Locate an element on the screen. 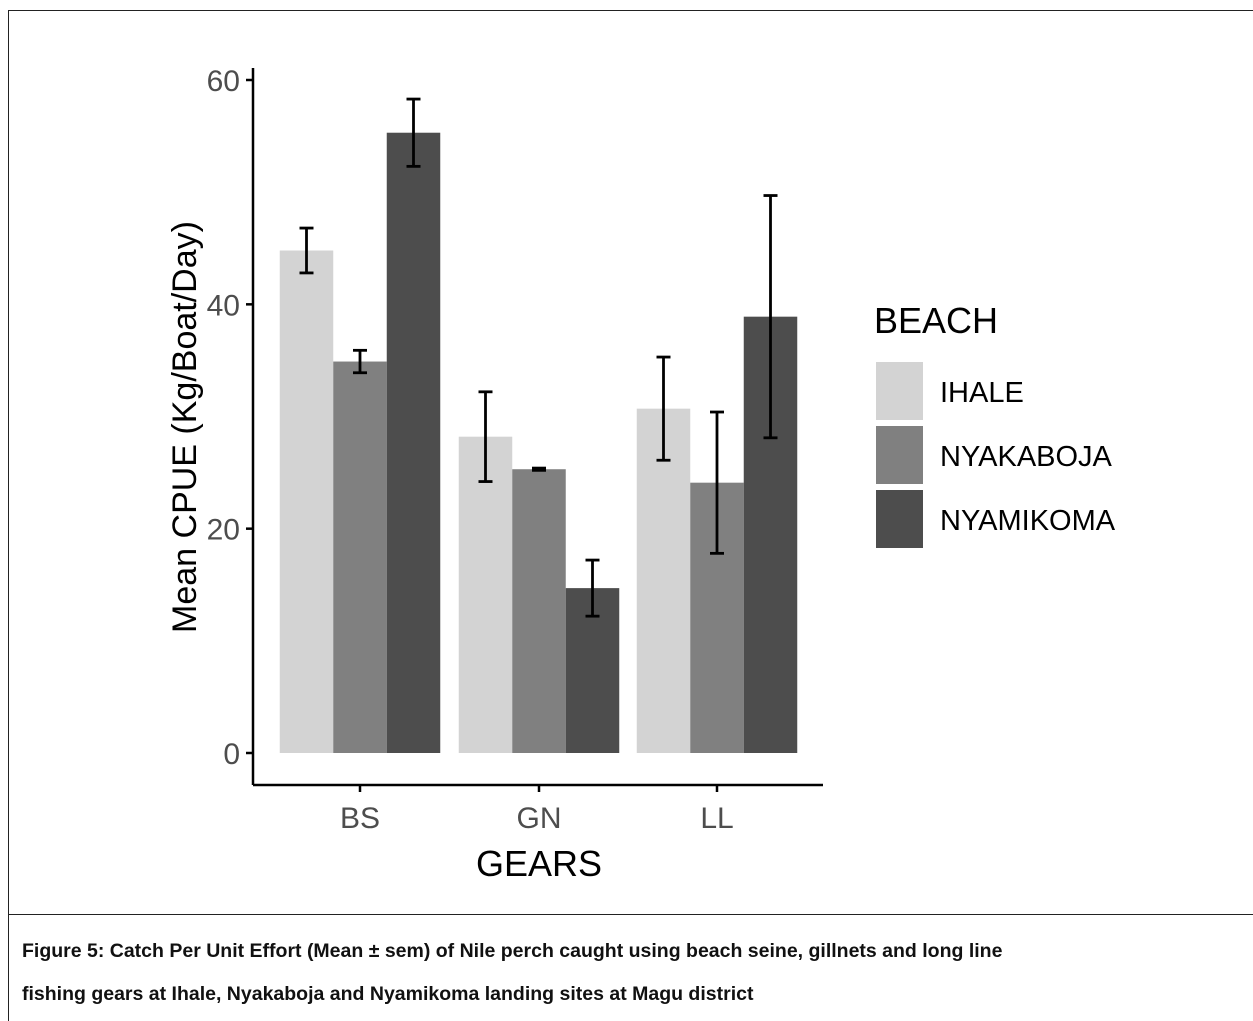 The image size is (1253, 1021). caption-divider is located at coordinates (630, 914).